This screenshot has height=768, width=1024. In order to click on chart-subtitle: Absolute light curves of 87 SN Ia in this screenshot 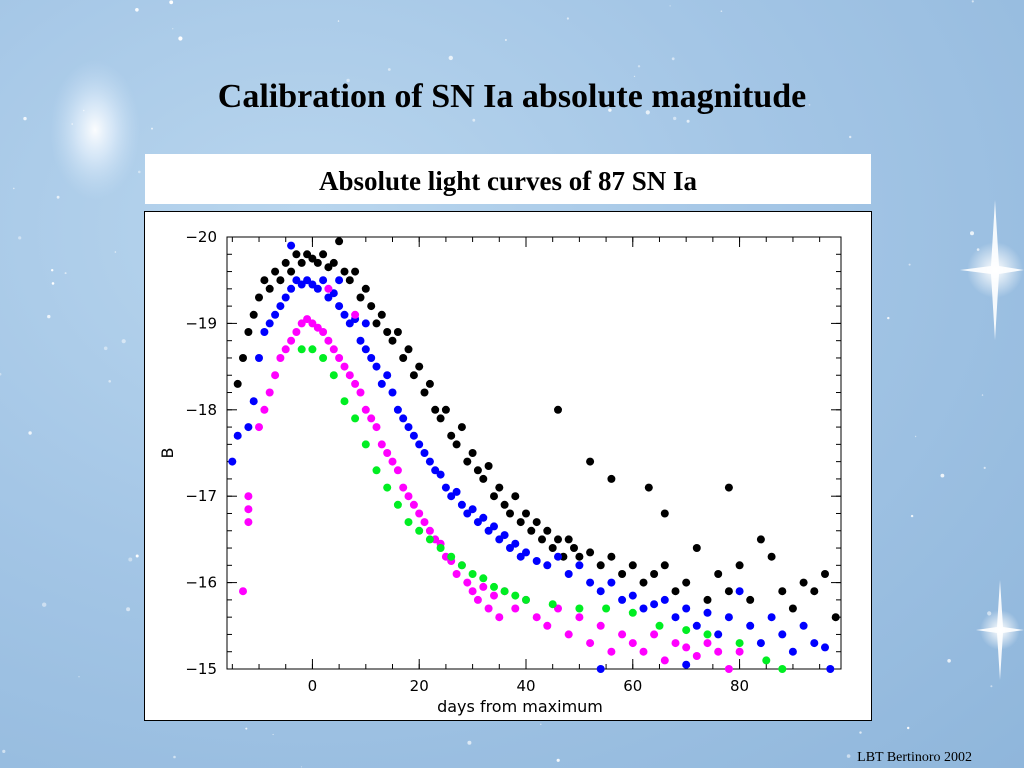, I will do `click(508, 179)`.